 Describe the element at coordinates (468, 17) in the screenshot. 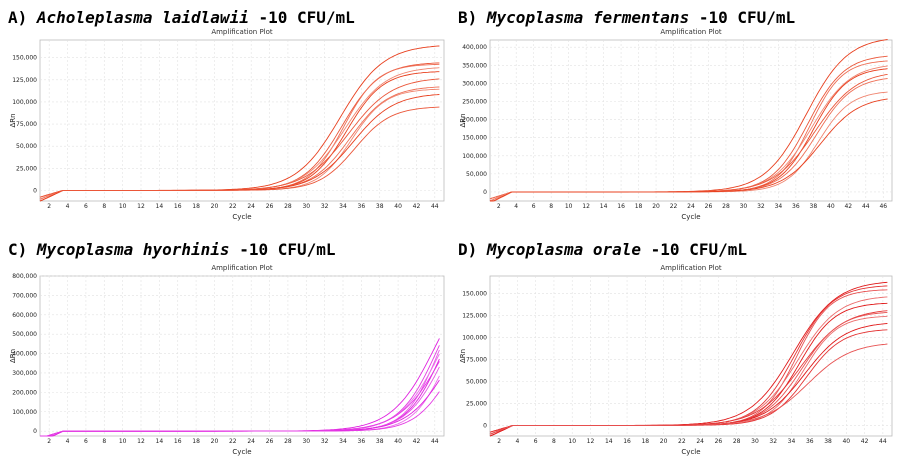

I see `panel-b-letter: B)` at that location.